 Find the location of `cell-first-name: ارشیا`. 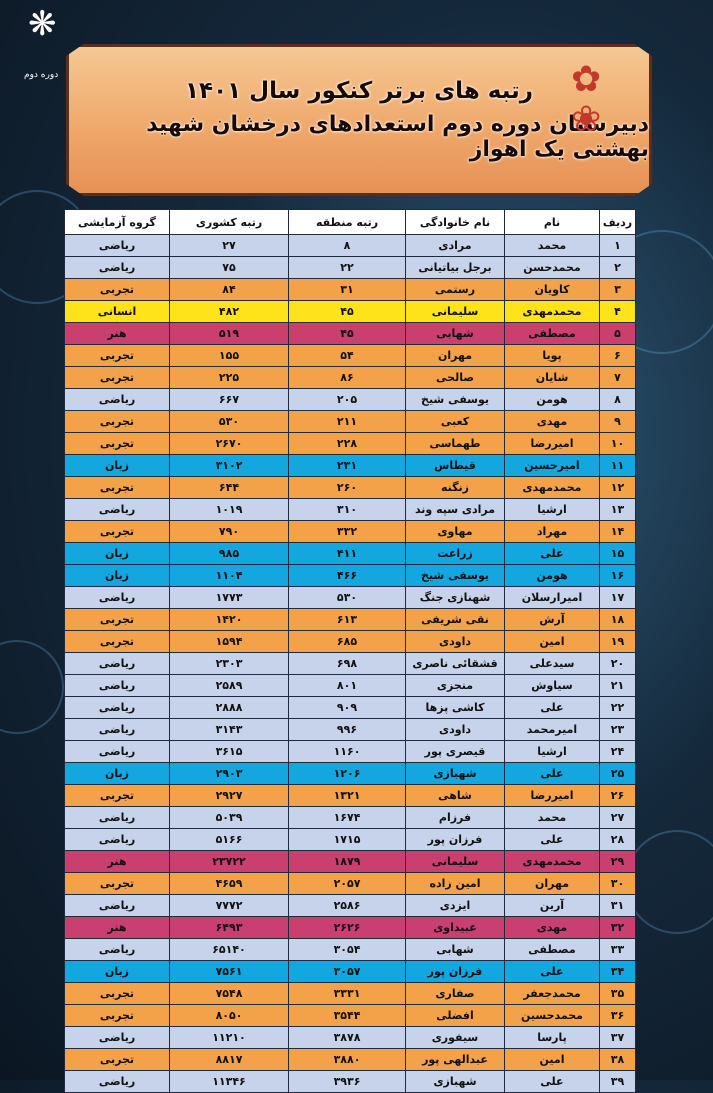

cell-first-name: ارشیا is located at coordinates (552, 509).